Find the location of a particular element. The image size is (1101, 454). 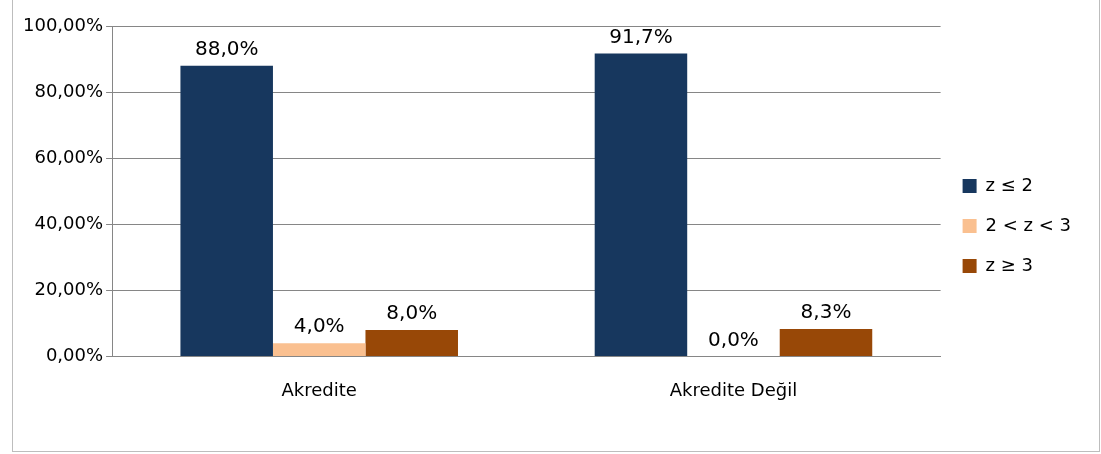

data-label: 4,0% is located at coordinates (319, 325).